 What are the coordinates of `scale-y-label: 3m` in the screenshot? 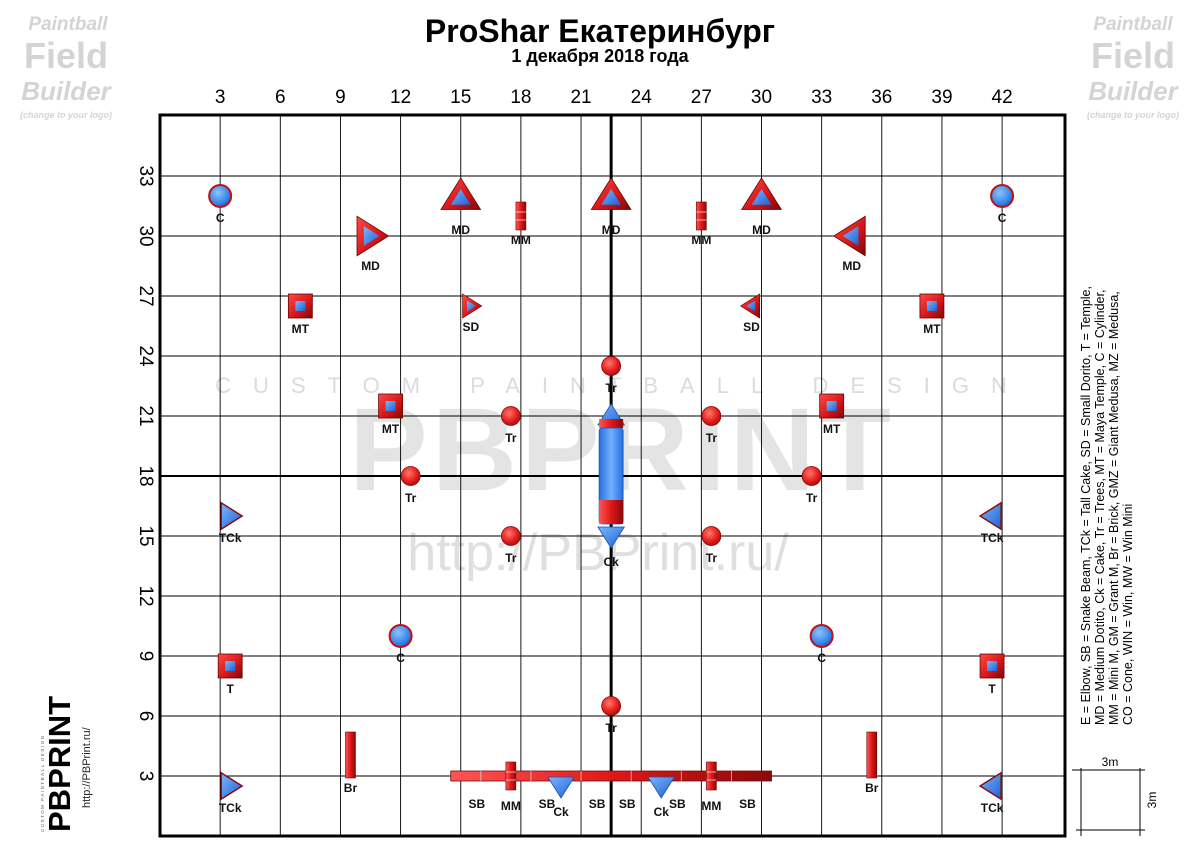 It's located at (1152, 800).